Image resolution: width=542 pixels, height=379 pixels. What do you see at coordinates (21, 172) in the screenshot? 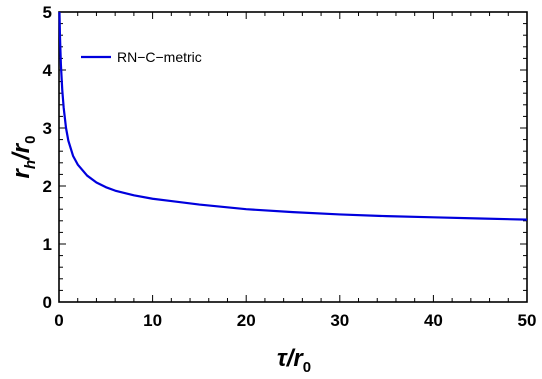
I see `y-axis-title-main: r` at bounding box center [21, 172].